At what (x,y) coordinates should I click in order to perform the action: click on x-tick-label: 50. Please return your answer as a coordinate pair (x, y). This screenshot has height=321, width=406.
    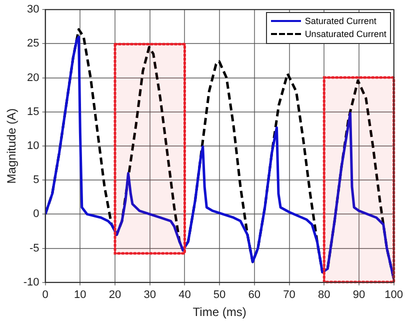
    Looking at the image, I should click on (219, 295).